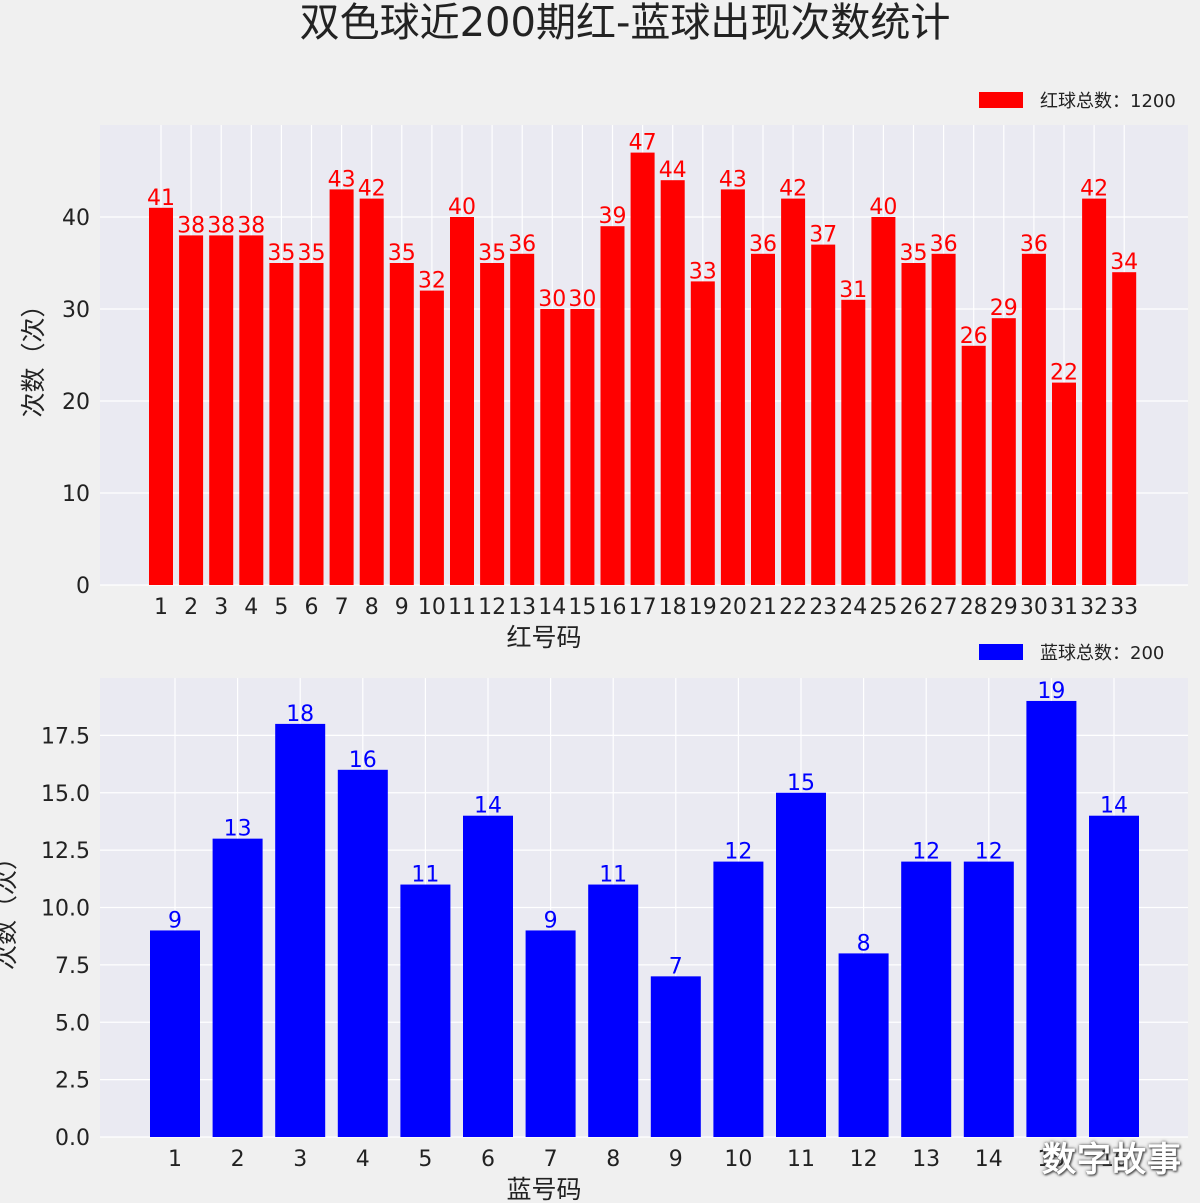 This screenshot has width=1200, height=1203. What do you see at coordinates (551, 1159) in the screenshot?
I see `blue-x-tick-label: 7` at bounding box center [551, 1159].